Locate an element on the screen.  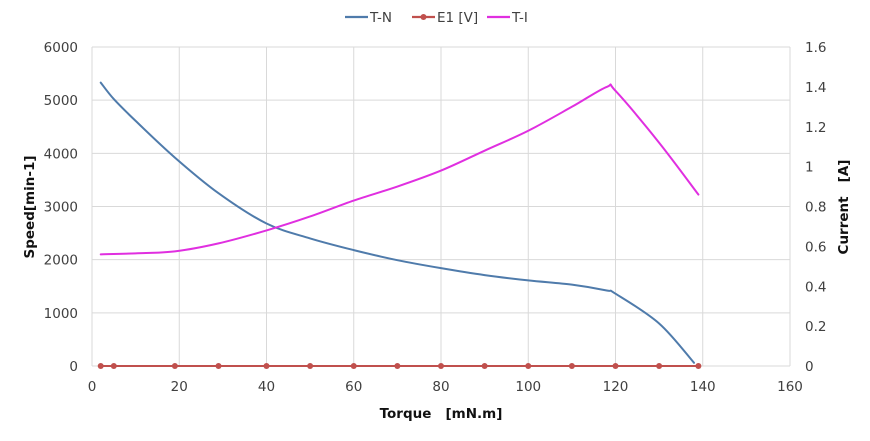
x-tick-label: 60 is located at coordinates (353, 387).